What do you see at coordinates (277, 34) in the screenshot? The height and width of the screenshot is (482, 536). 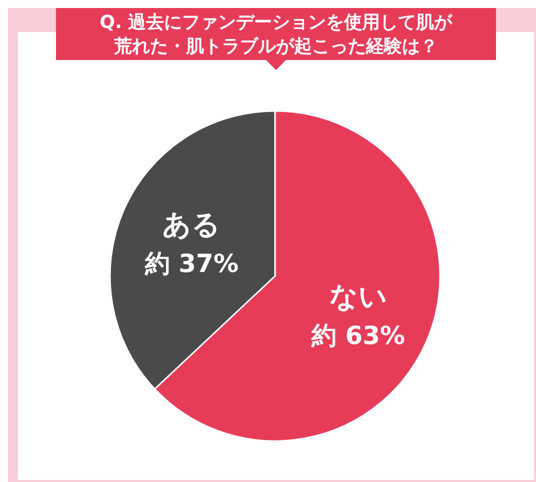 I see `chart-title: Q. 過去にファンデーションを使用して肌が荒れた・肌トラブルが起こった経験は？` at bounding box center [277, 34].